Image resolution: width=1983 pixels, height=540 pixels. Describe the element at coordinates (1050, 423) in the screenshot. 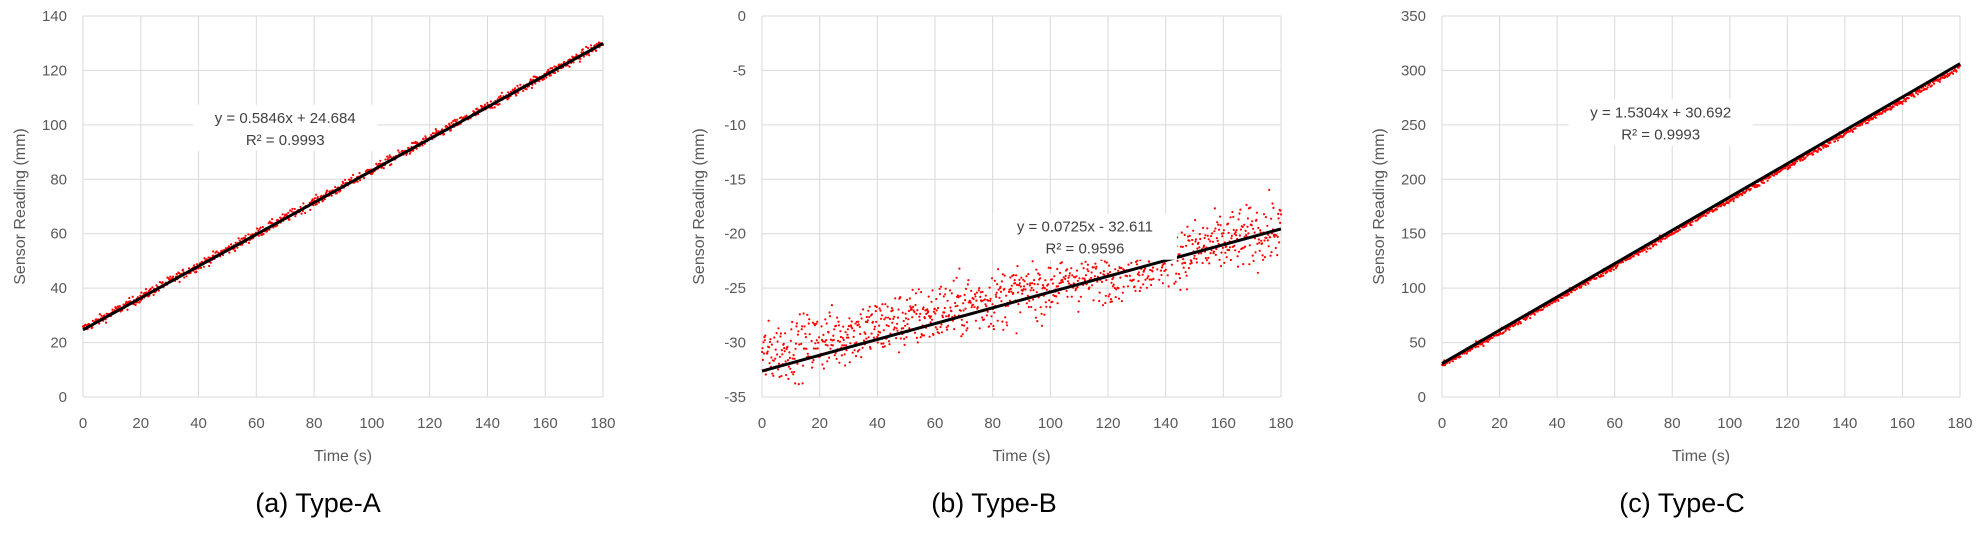

I see `x-tick-label: 100` at that location.